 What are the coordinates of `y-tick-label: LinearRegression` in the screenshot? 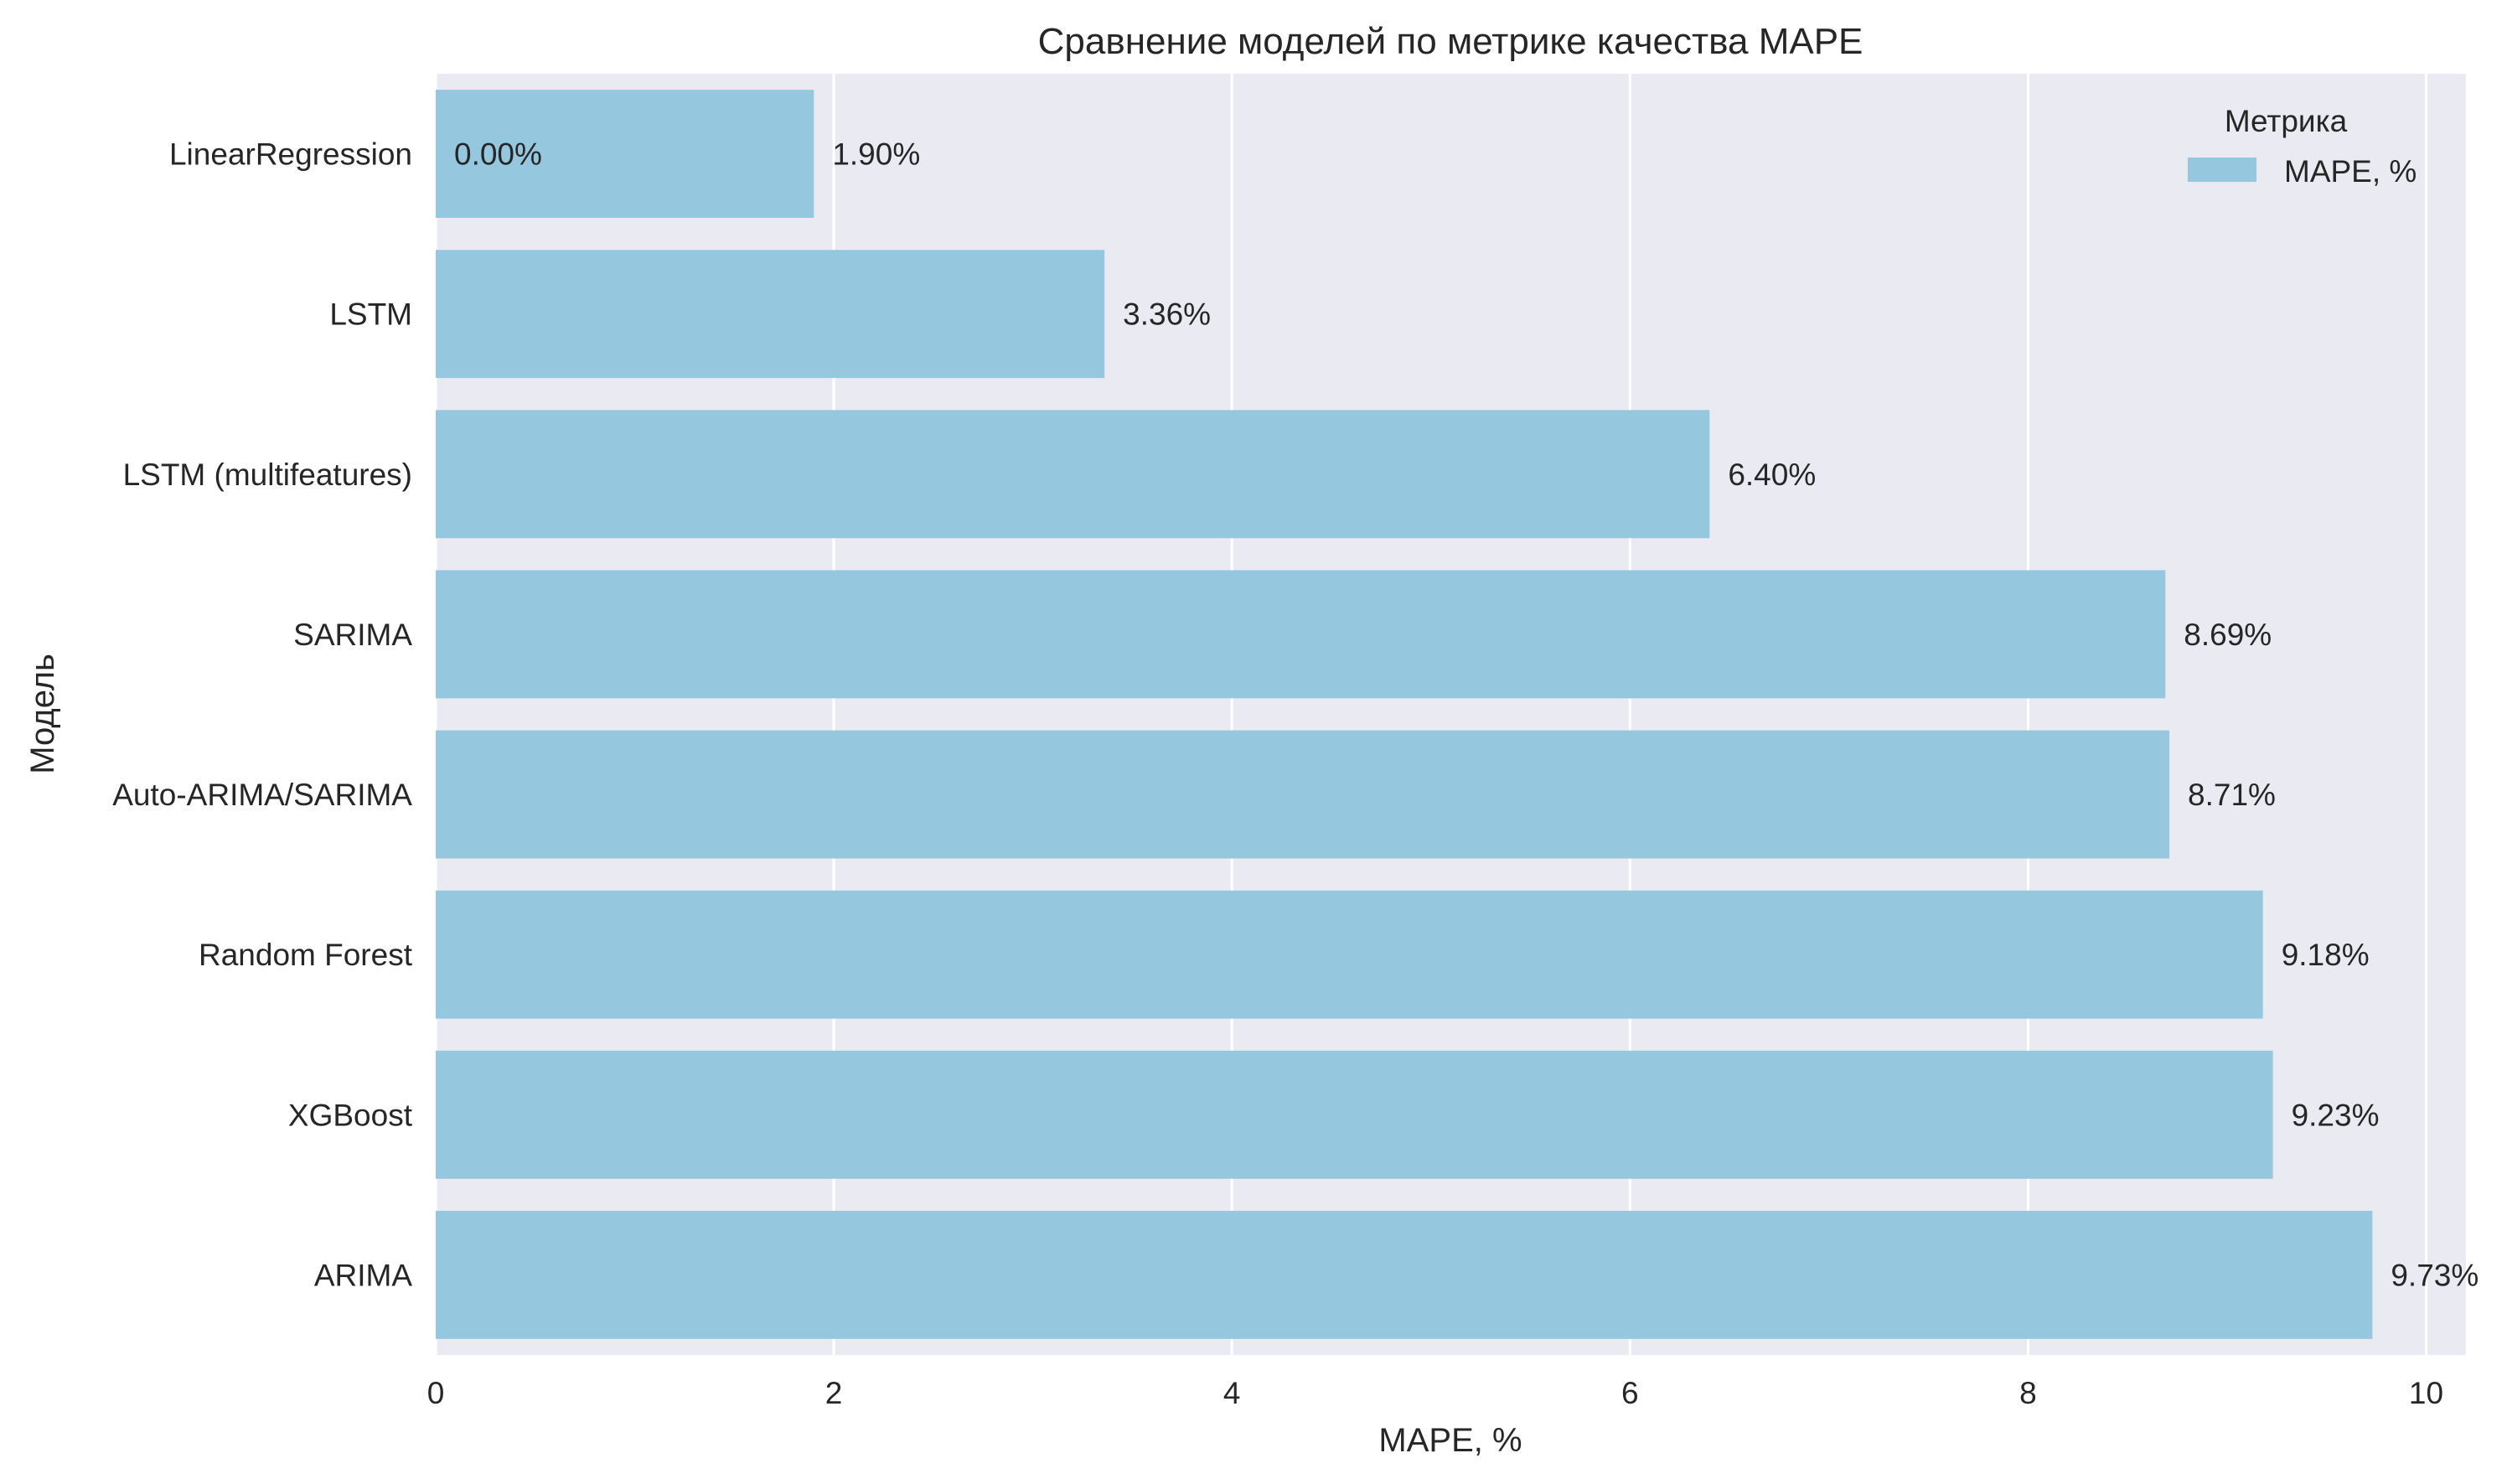 It's located at (291, 154).